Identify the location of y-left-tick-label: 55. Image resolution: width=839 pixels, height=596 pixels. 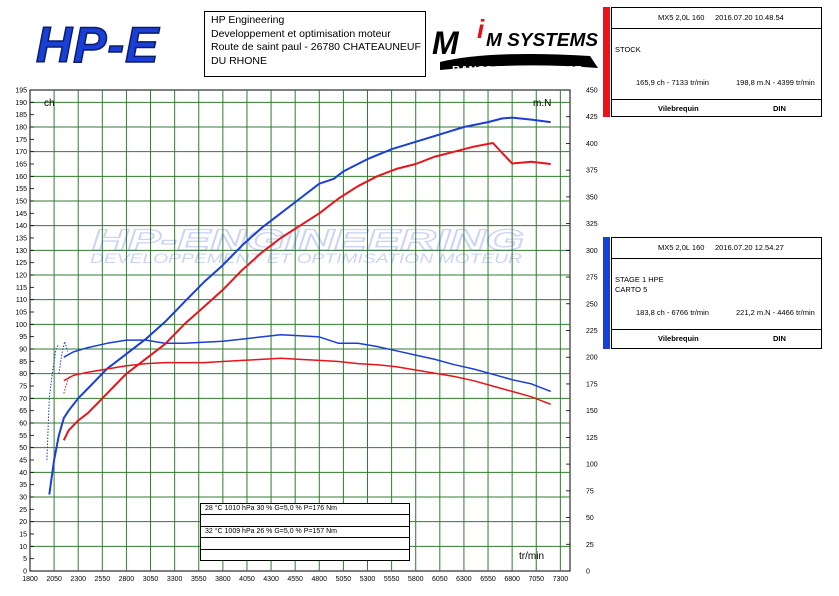
(23, 436).